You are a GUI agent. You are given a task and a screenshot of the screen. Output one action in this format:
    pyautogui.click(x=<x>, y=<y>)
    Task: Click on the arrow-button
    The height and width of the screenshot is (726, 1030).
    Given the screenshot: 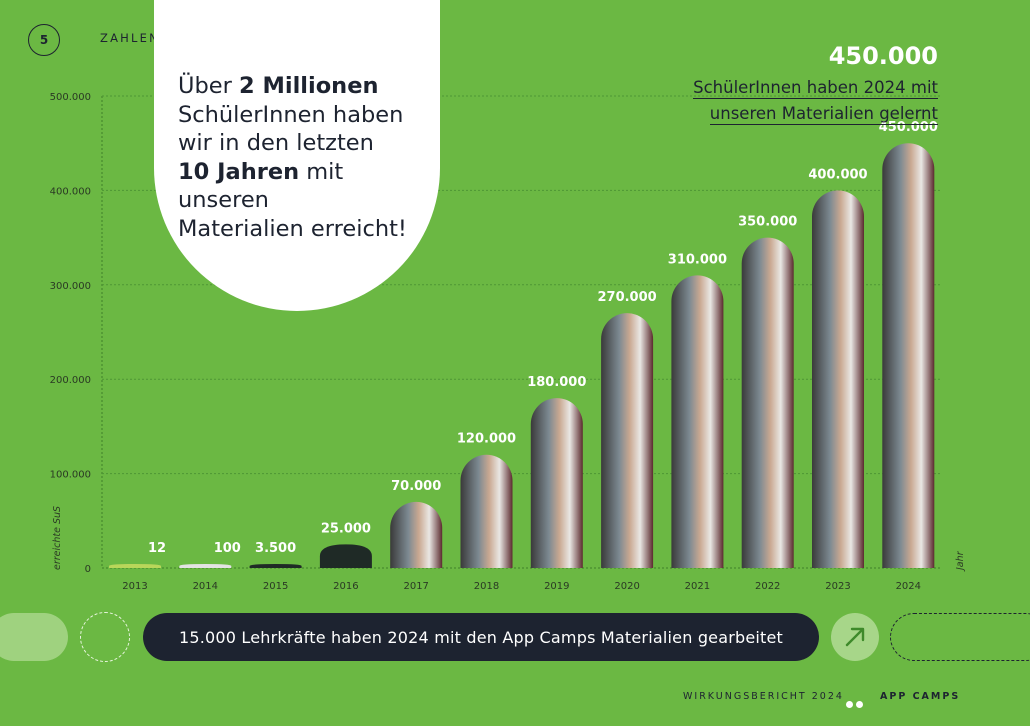 What is the action you would take?
    pyautogui.click(x=855, y=637)
    